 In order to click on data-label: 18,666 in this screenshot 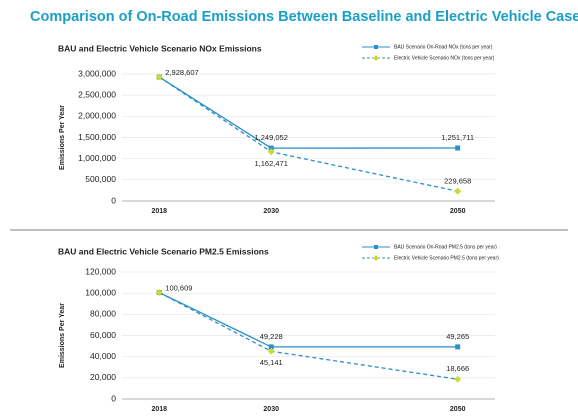, I will do `click(457, 368)`.